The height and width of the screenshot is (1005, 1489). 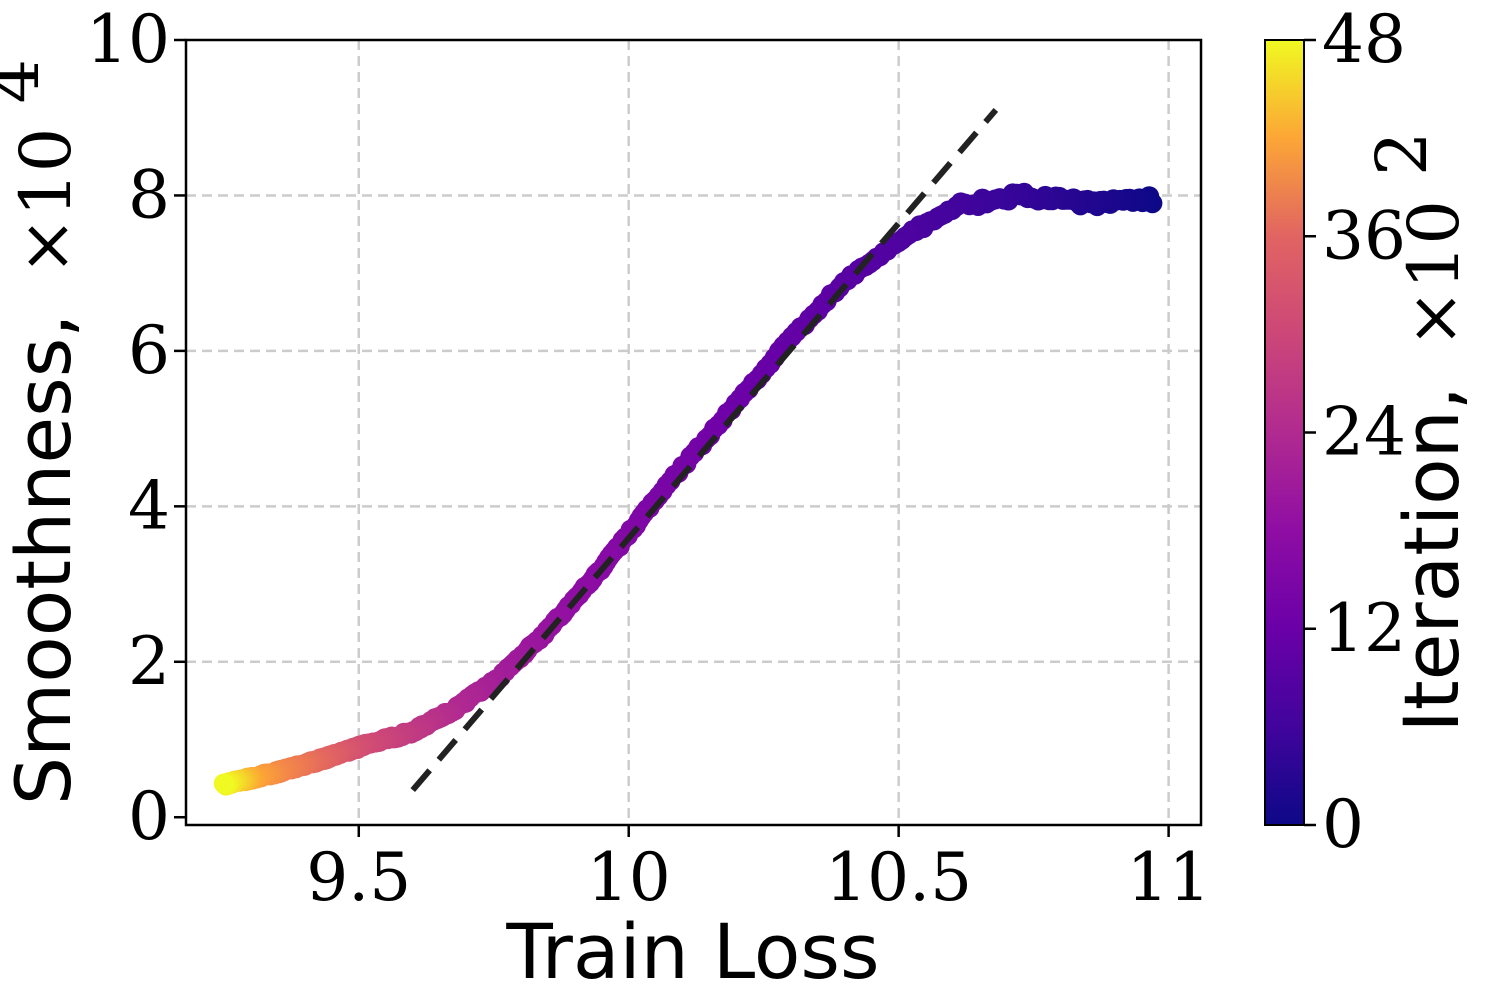 I want to click on y-tick-label-5: 10, so click(x=128, y=39).